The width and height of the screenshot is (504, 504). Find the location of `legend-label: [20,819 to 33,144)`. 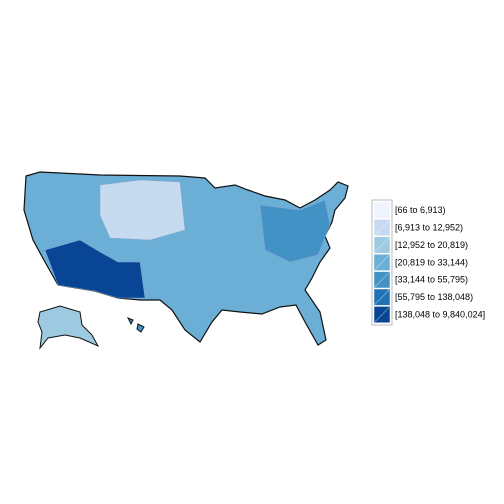

legend-label: [20,819 to 33,144) is located at coordinates (431, 262).